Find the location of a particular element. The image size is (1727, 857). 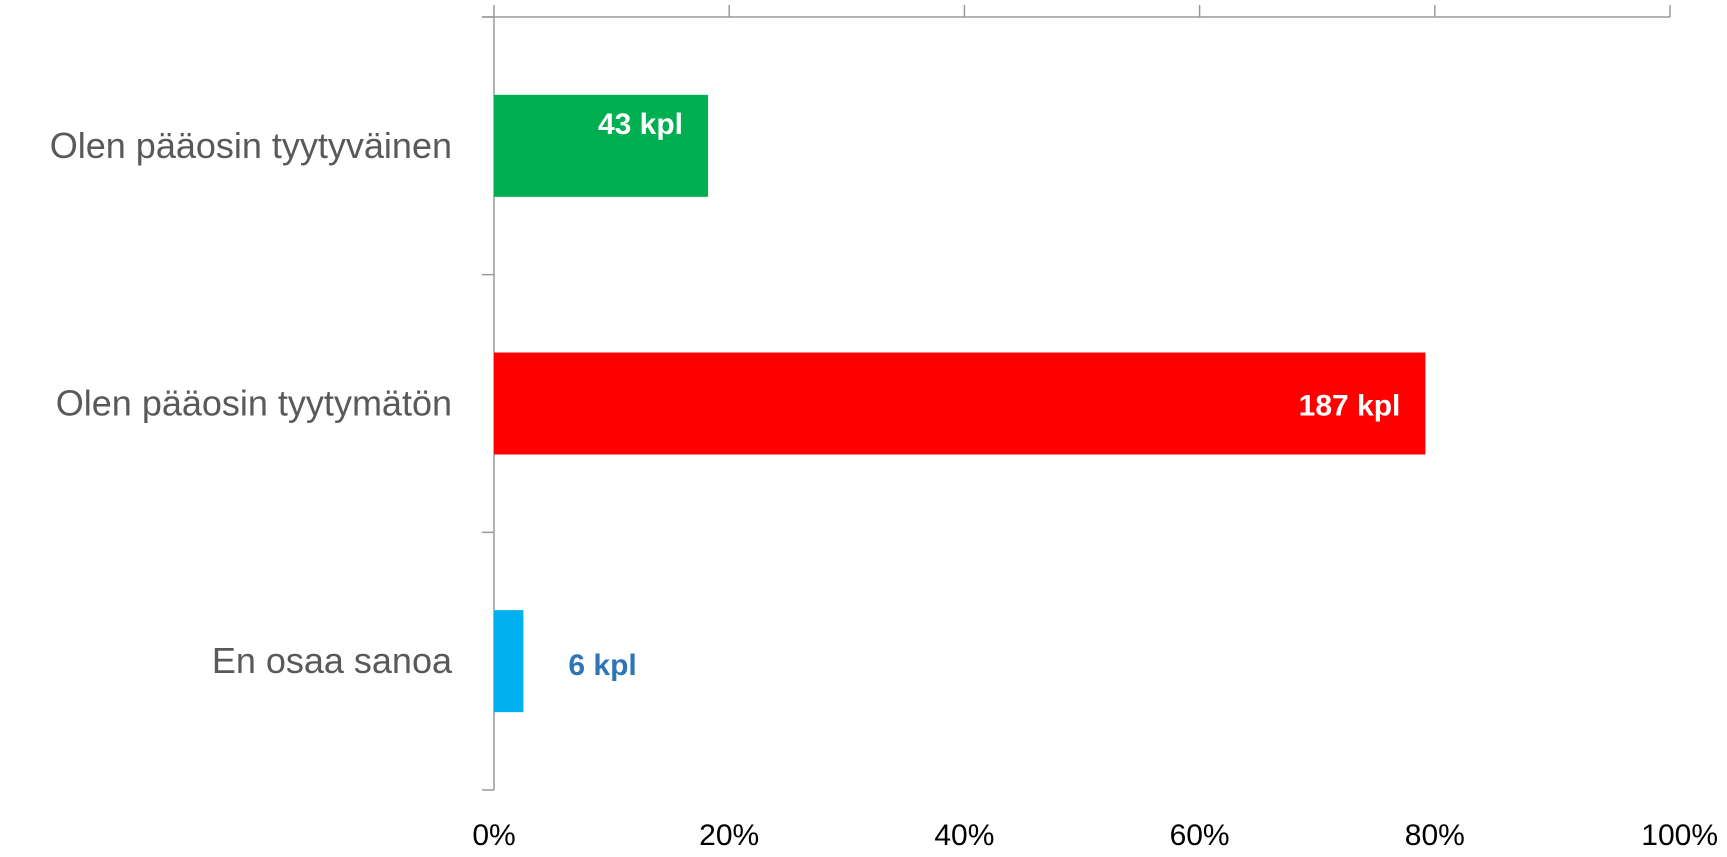

data-label: 6 kpl is located at coordinates (602, 665).